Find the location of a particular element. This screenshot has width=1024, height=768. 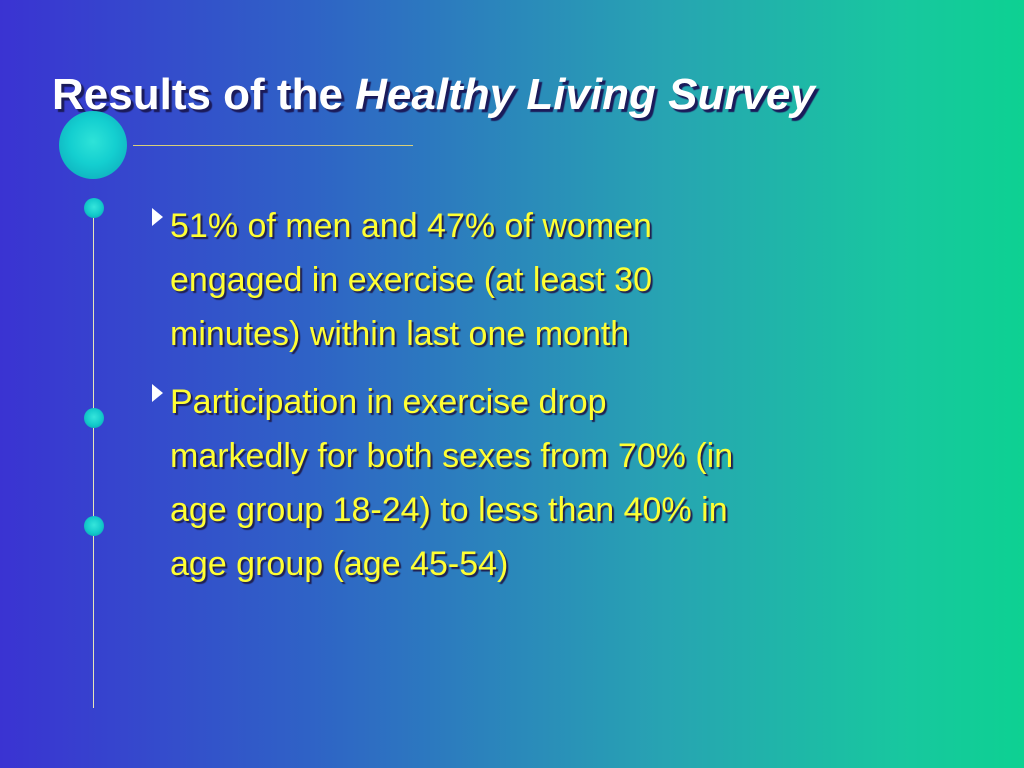

title-emphasis: Healthy Living Survey is located at coordinates (585, 94).